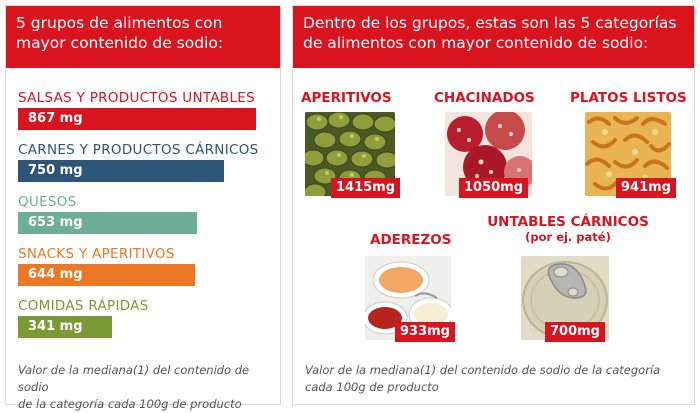 The width and height of the screenshot is (700, 413). I want to click on category-label: COMIDAS RÁPIDAS, so click(83, 306).